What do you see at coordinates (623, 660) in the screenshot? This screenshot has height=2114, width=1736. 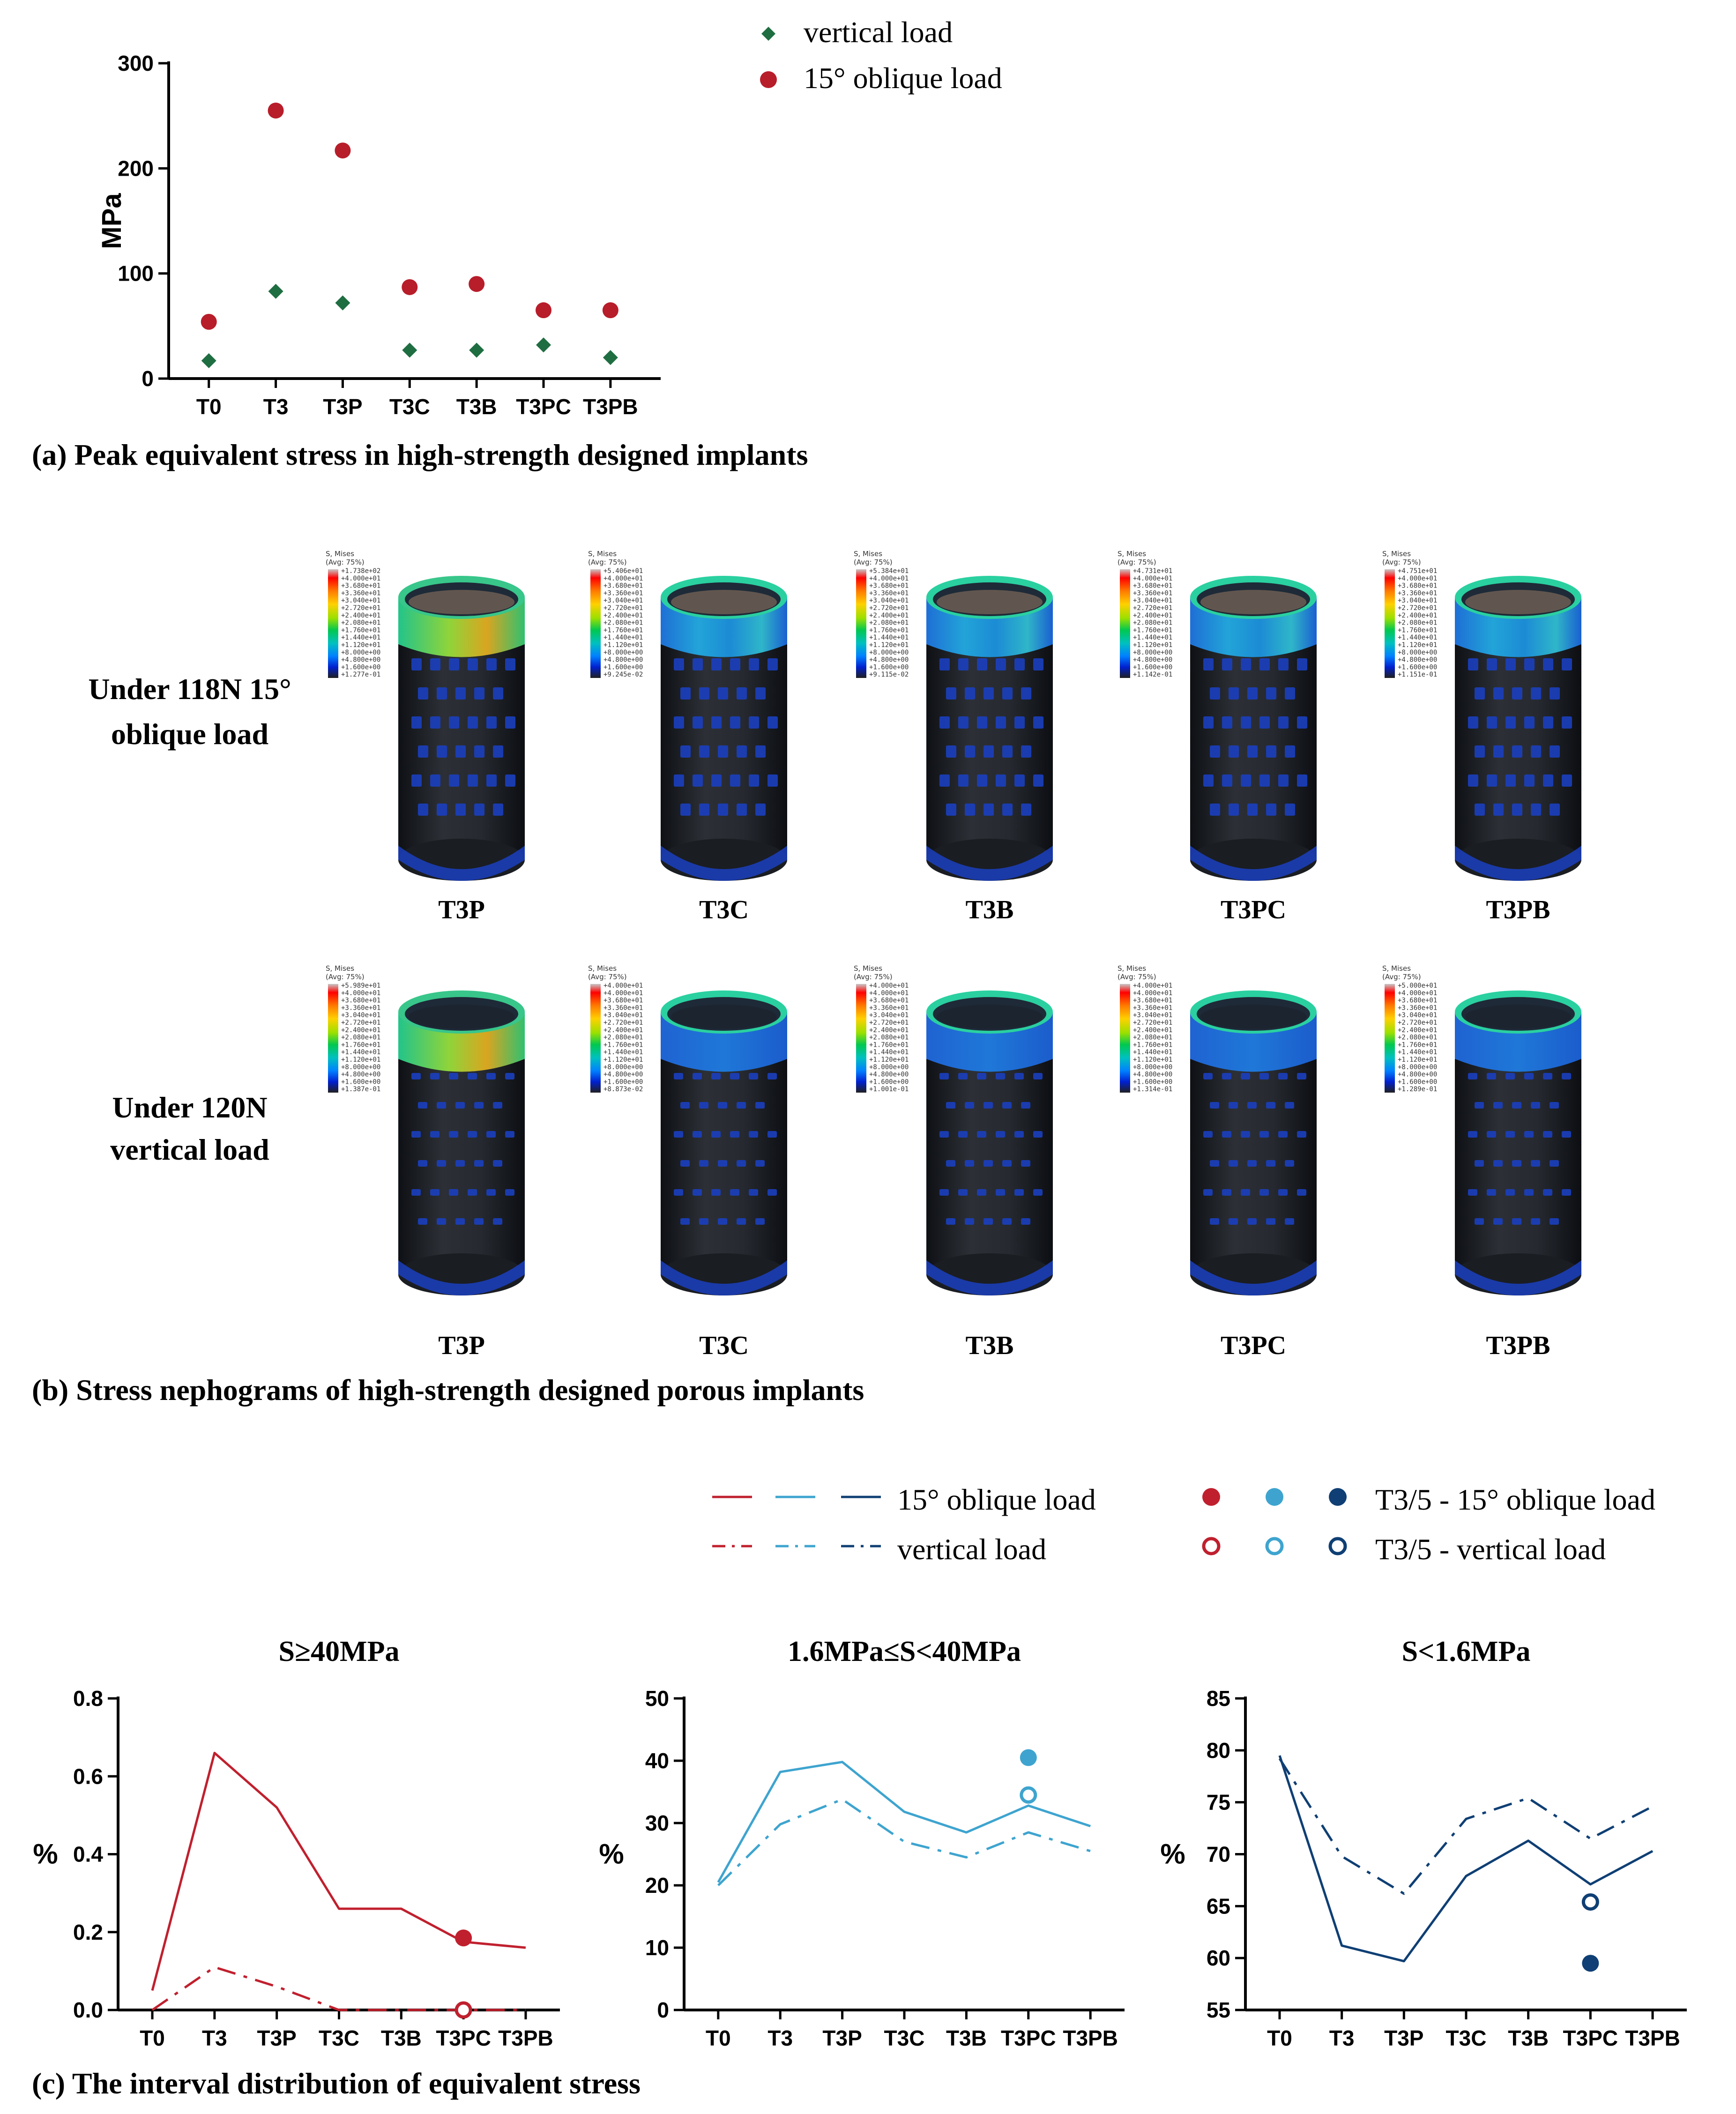 I see `colorbar-value: +4.800e+00` at bounding box center [623, 660].